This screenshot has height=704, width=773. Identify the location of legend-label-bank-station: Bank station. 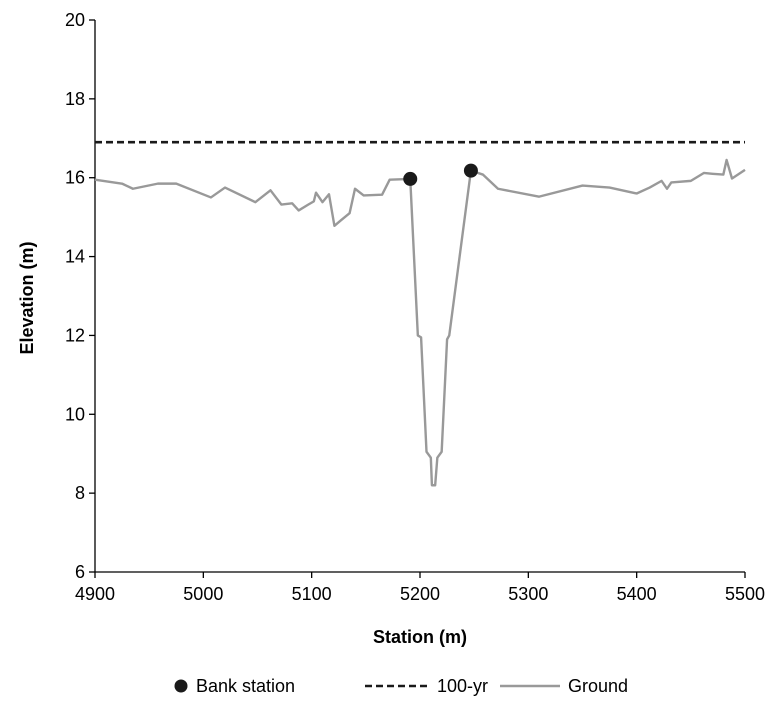
(245, 686).